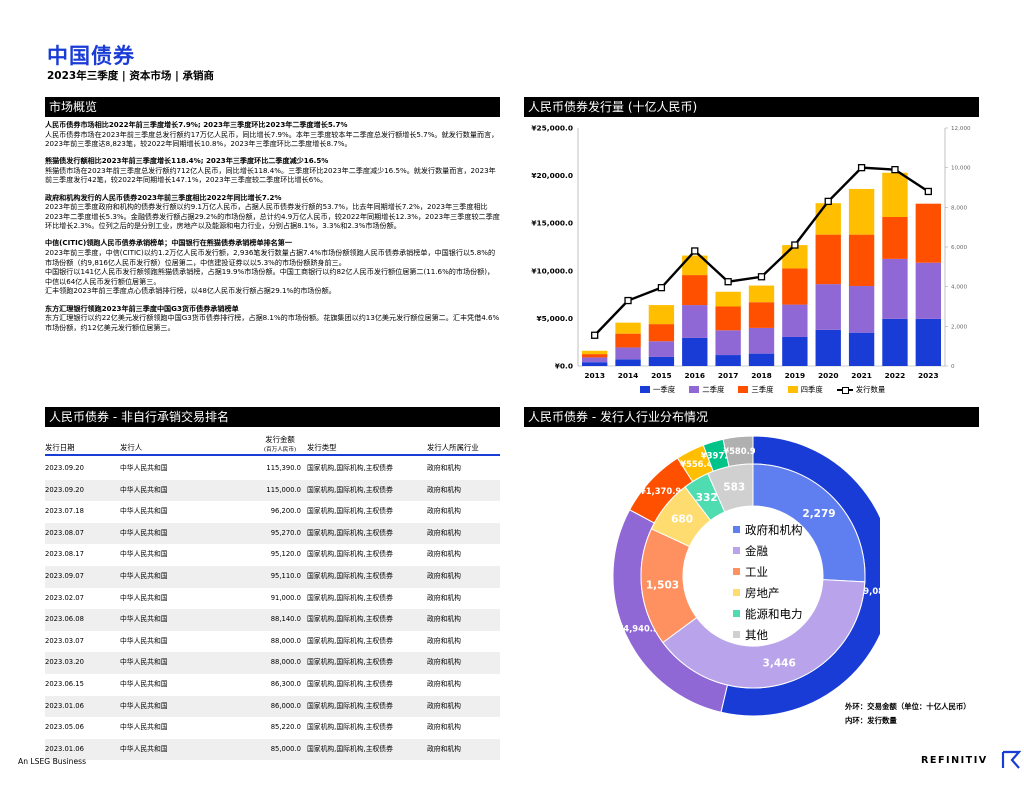 This screenshot has width=1024, height=791. Describe the element at coordinates (272, 107) in the screenshot. I see `overview-heading: 市场概览` at that location.